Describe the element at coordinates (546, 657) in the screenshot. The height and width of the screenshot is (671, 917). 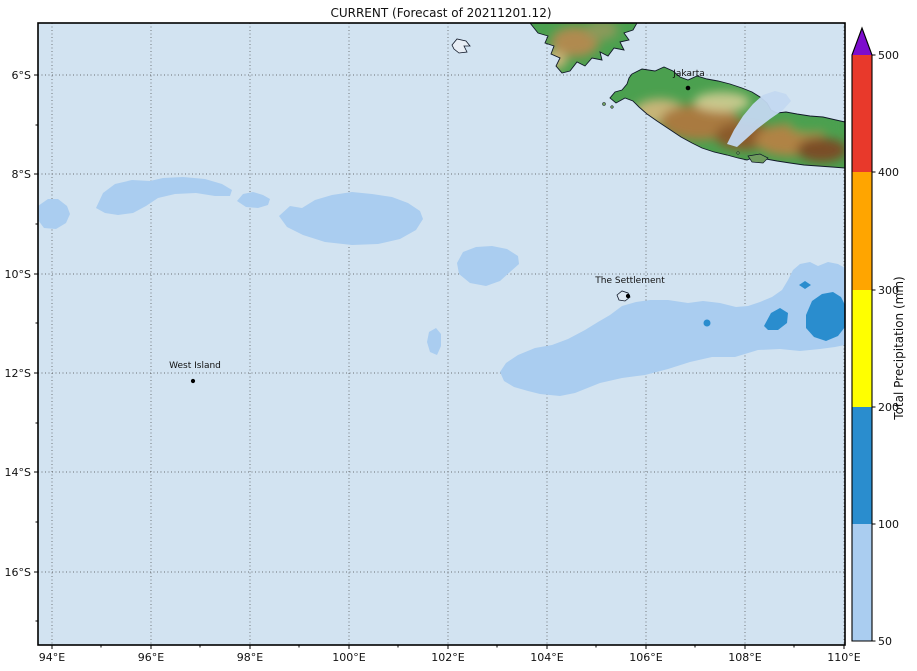
I see `x-tick: 104°E` at that location.